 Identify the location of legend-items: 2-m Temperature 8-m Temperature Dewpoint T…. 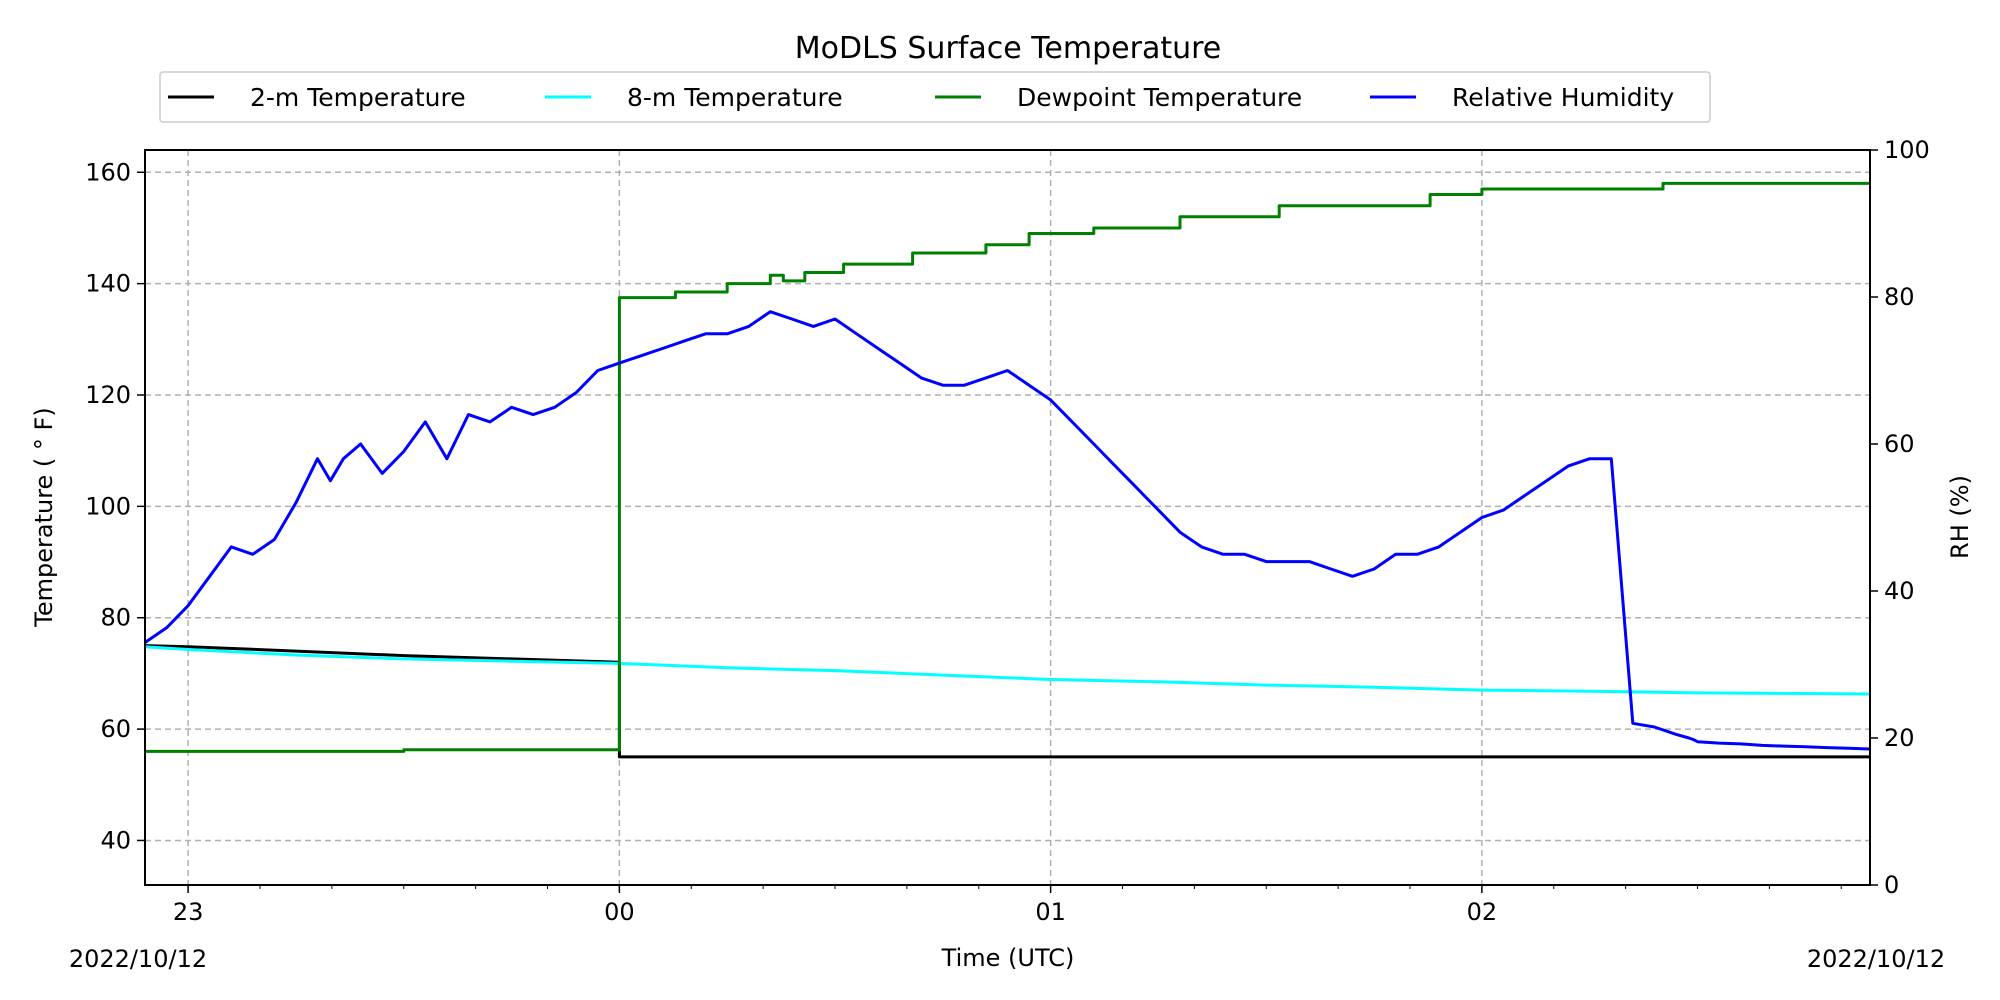
(921, 97).